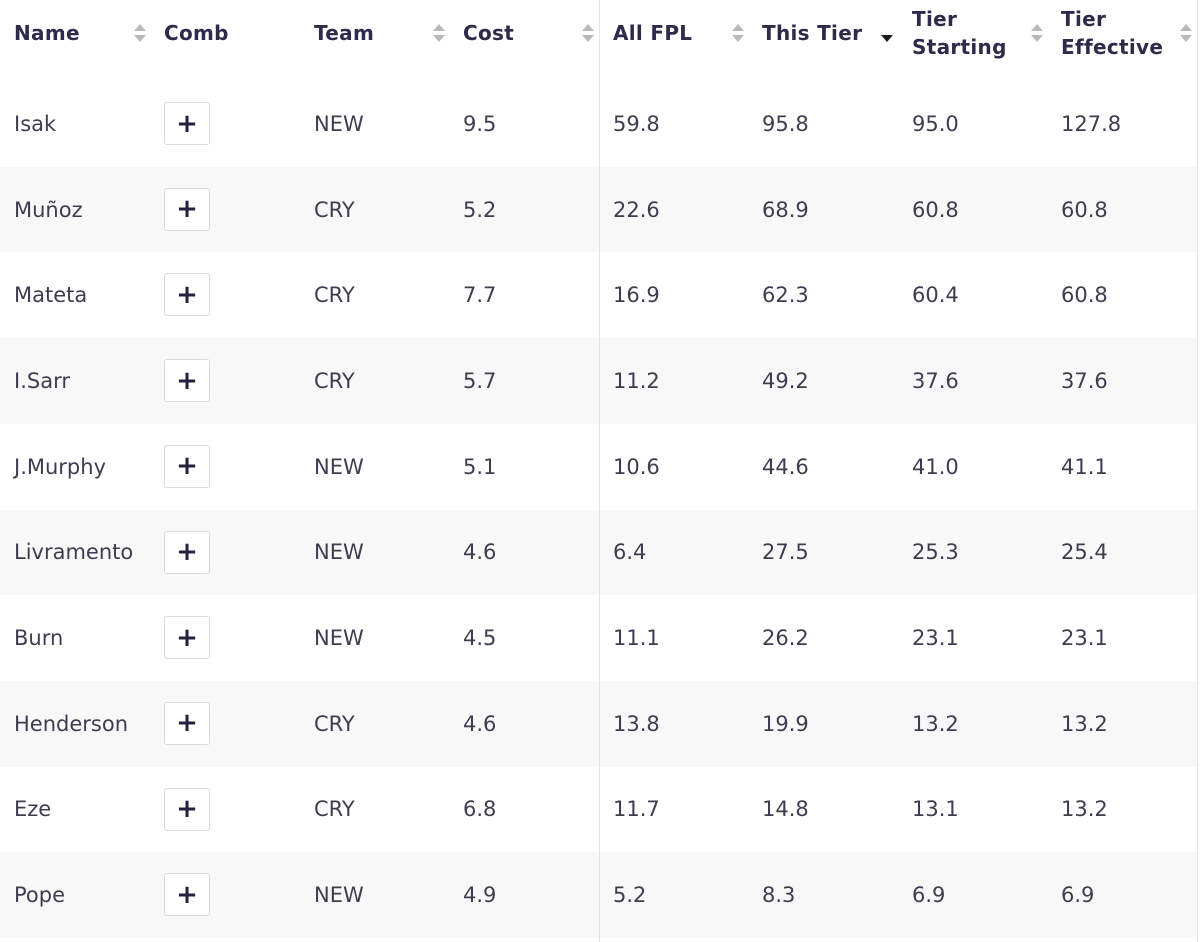  Describe the element at coordinates (480, 209) in the screenshot. I see `cost-cell: 5.2` at that location.